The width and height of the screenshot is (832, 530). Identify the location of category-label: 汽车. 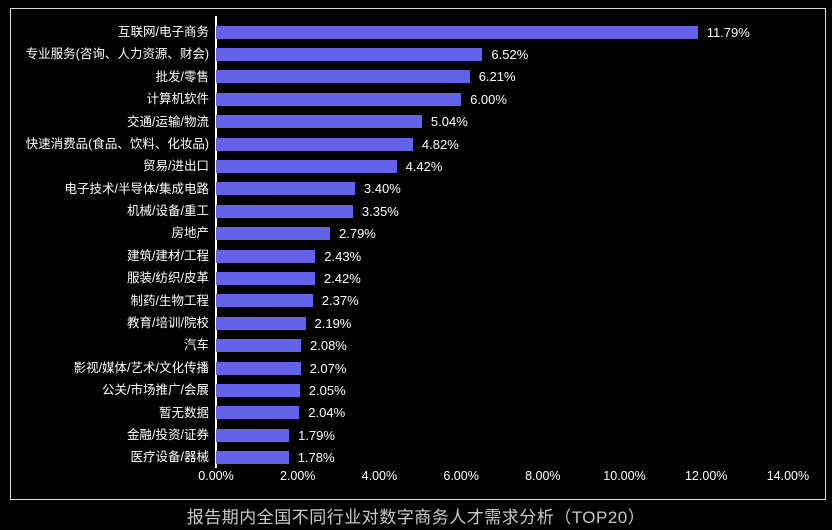
(196, 345).